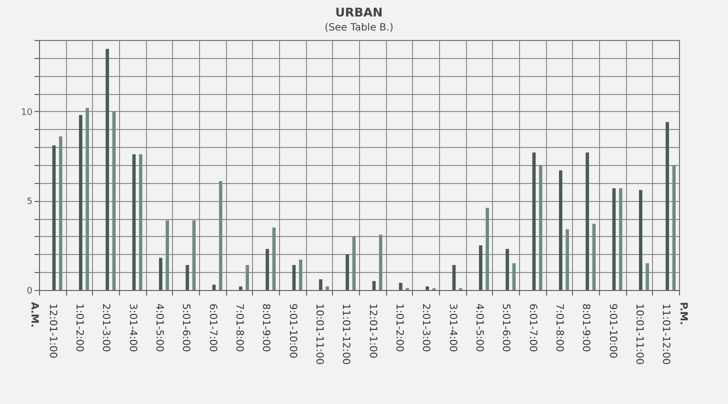 The height and width of the screenshot is (404, 728). What do you see at coordinates (359, 28) in the screenshot?
I see `chart-subtitle: (See Table B.)` at bounding box center [359, 28].